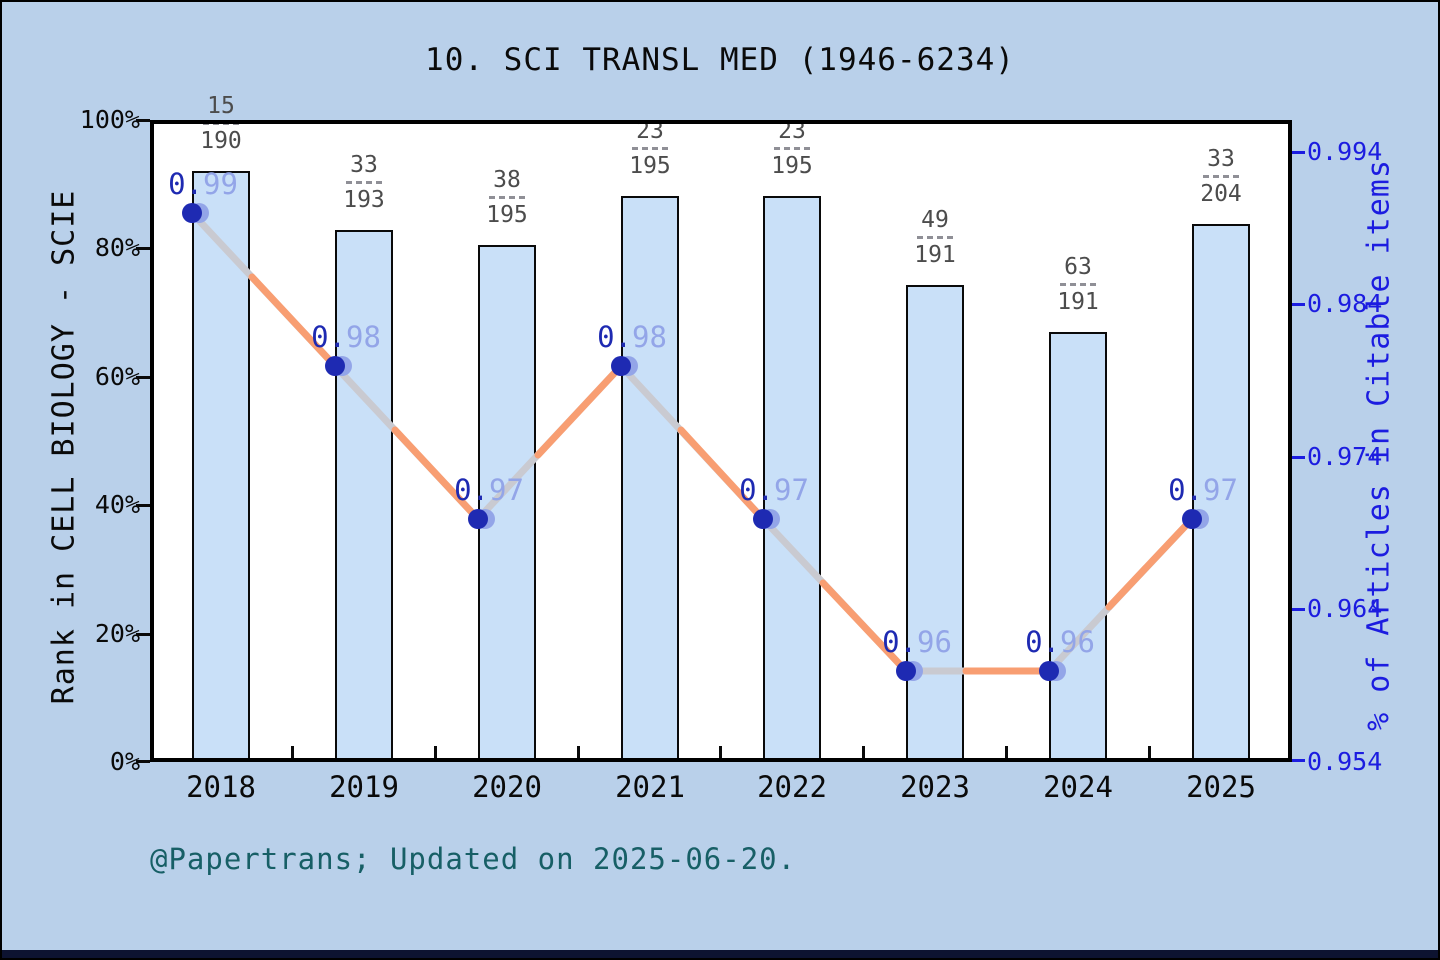 The image size is (1440, 960). Describe the element at coordinates (1345, 456) in the screenshot. I see `y2-axis-tick-label: 0.974` at that location.